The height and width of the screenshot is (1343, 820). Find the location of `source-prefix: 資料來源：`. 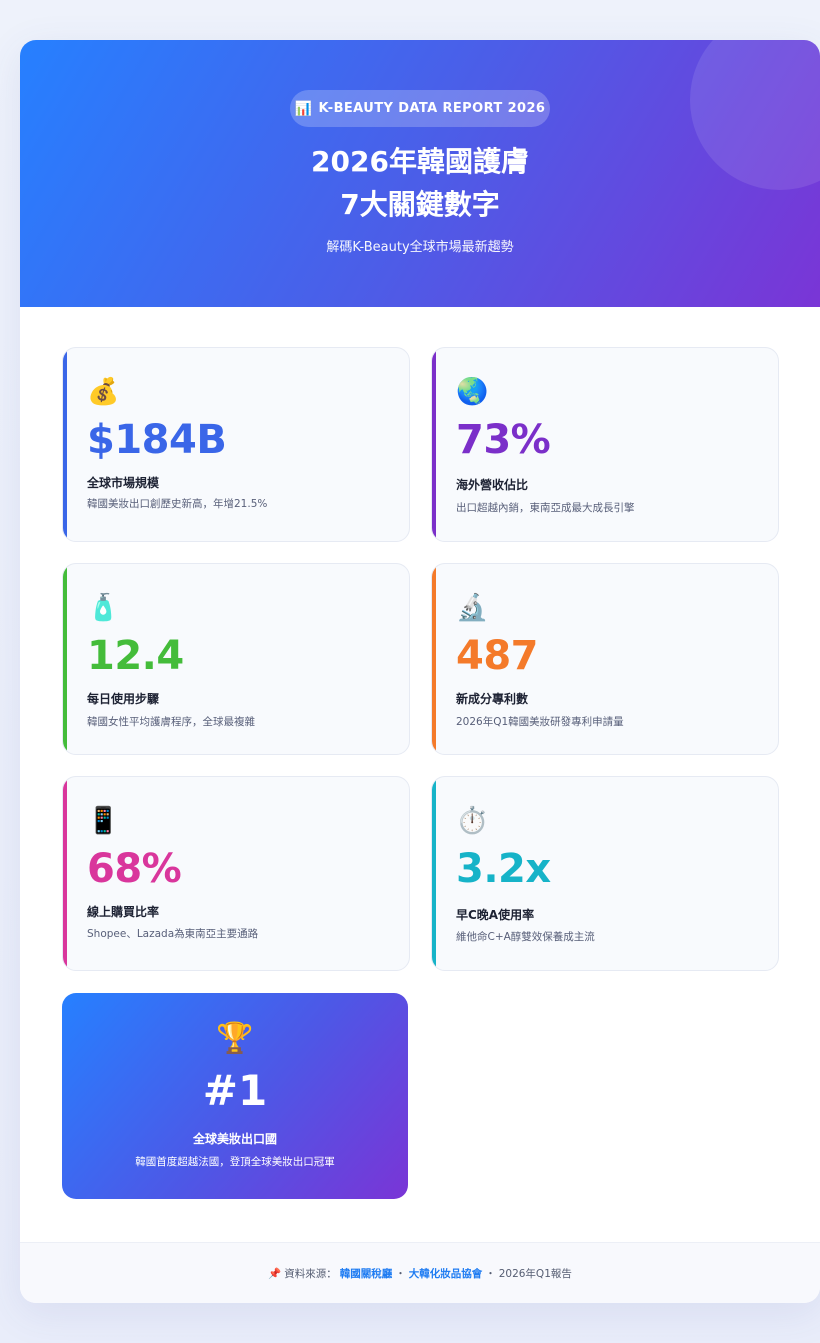

source-prefix: 資料來源： is located at coordinates (310, 1273).